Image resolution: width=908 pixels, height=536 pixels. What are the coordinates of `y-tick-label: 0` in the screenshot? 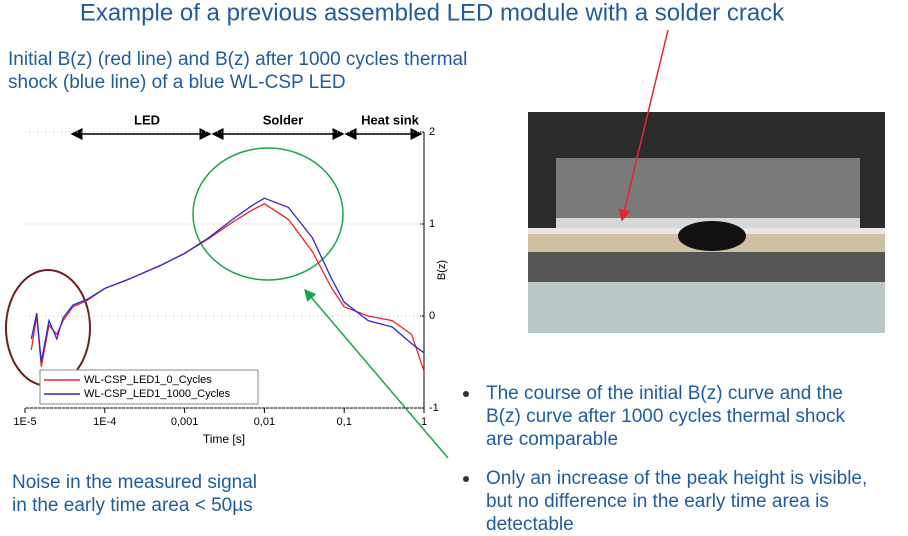 It's located at (432, 316).